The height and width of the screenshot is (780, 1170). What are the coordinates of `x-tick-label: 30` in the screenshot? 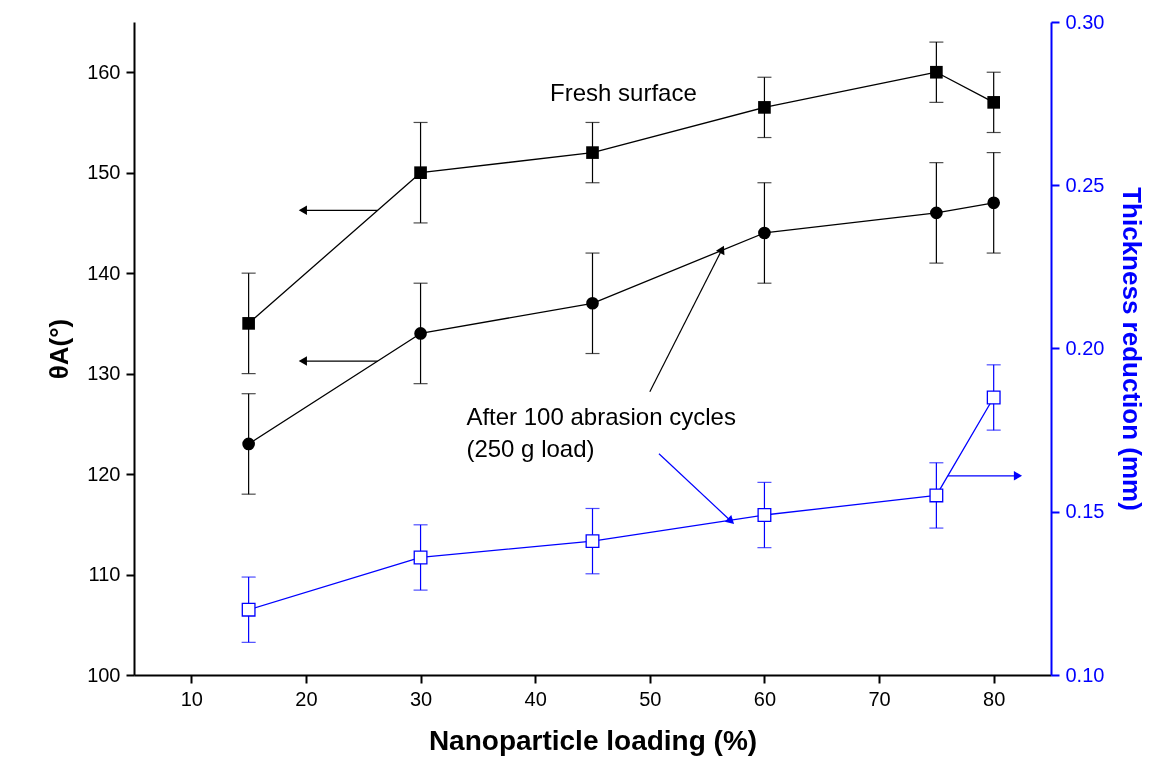 It's located at (421, 698).